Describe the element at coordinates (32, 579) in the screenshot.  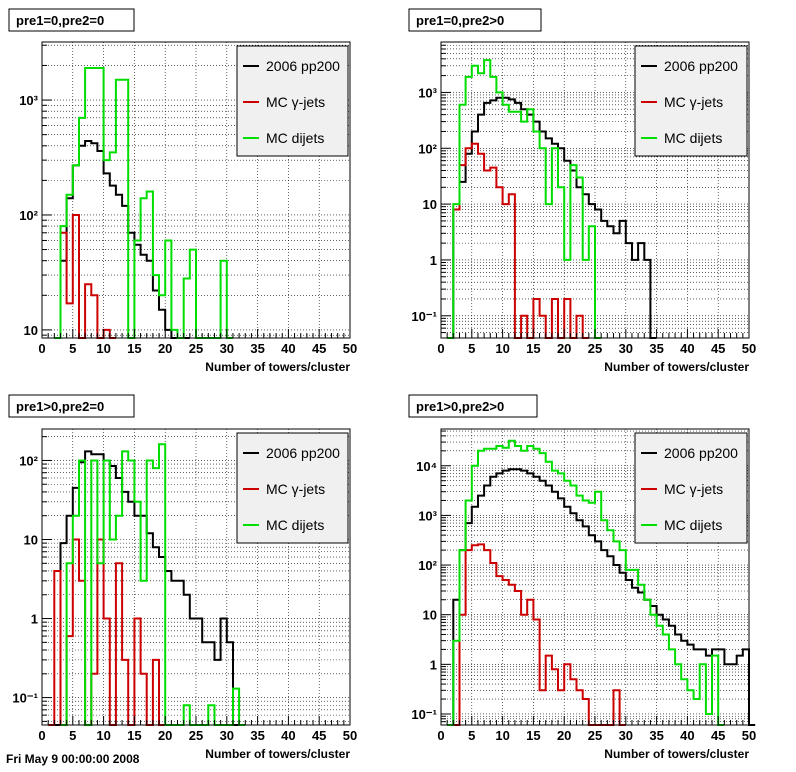
I see `y-axis: 10⁻¹ 1 10 10²` at that location.